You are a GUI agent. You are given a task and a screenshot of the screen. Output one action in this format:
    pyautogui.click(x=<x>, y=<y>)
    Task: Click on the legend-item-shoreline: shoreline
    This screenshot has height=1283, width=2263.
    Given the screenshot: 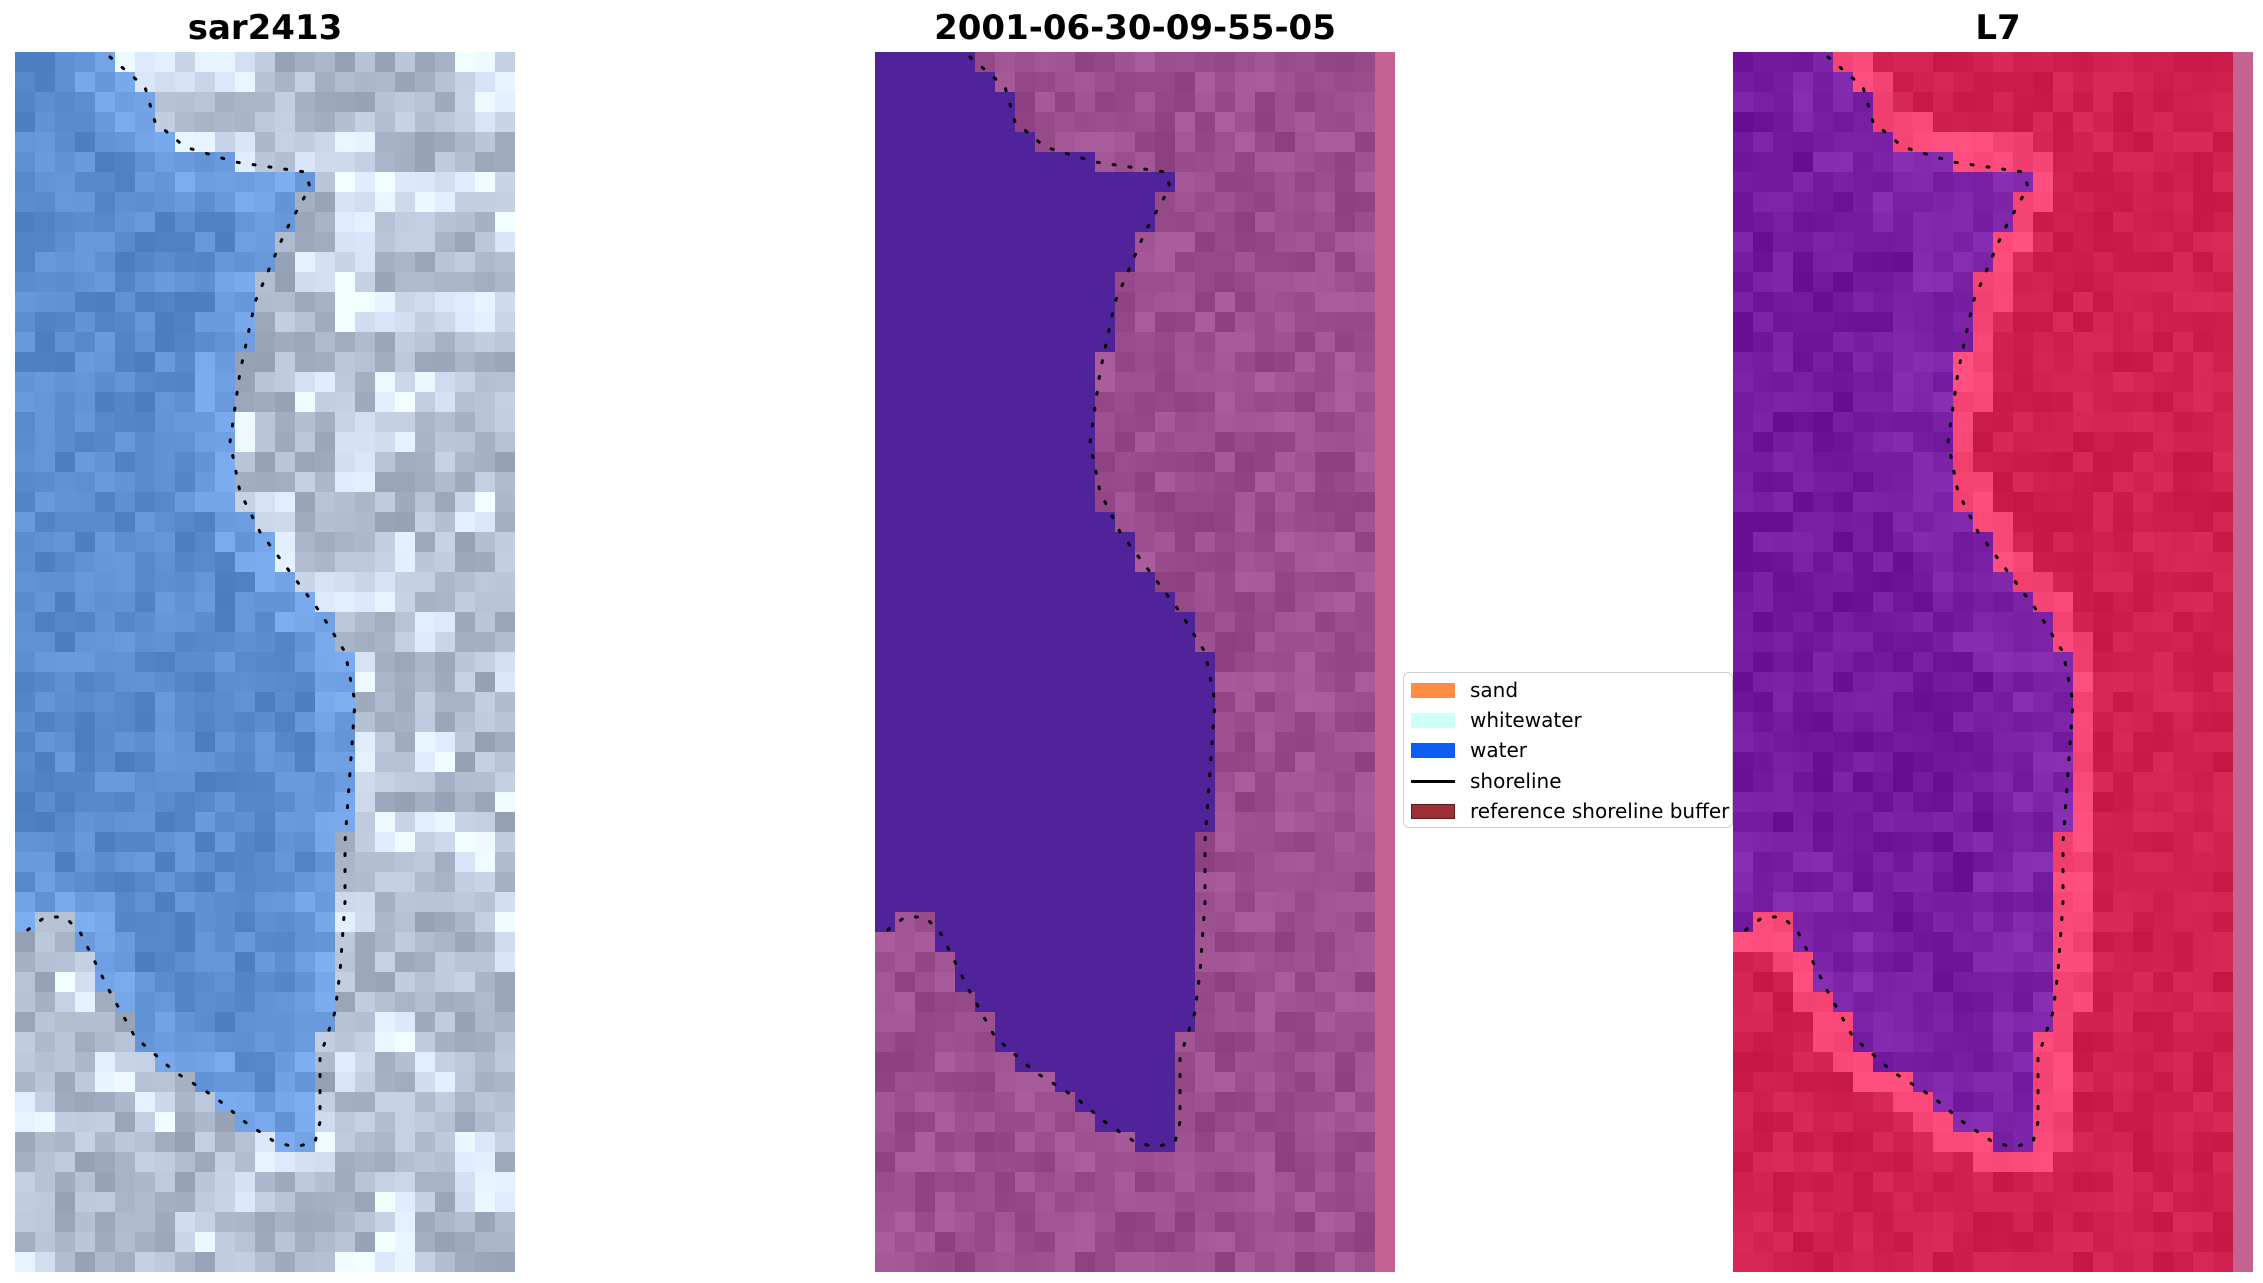 What is the action you would take?
    pyautogui.click(x=1568, y=781)
    